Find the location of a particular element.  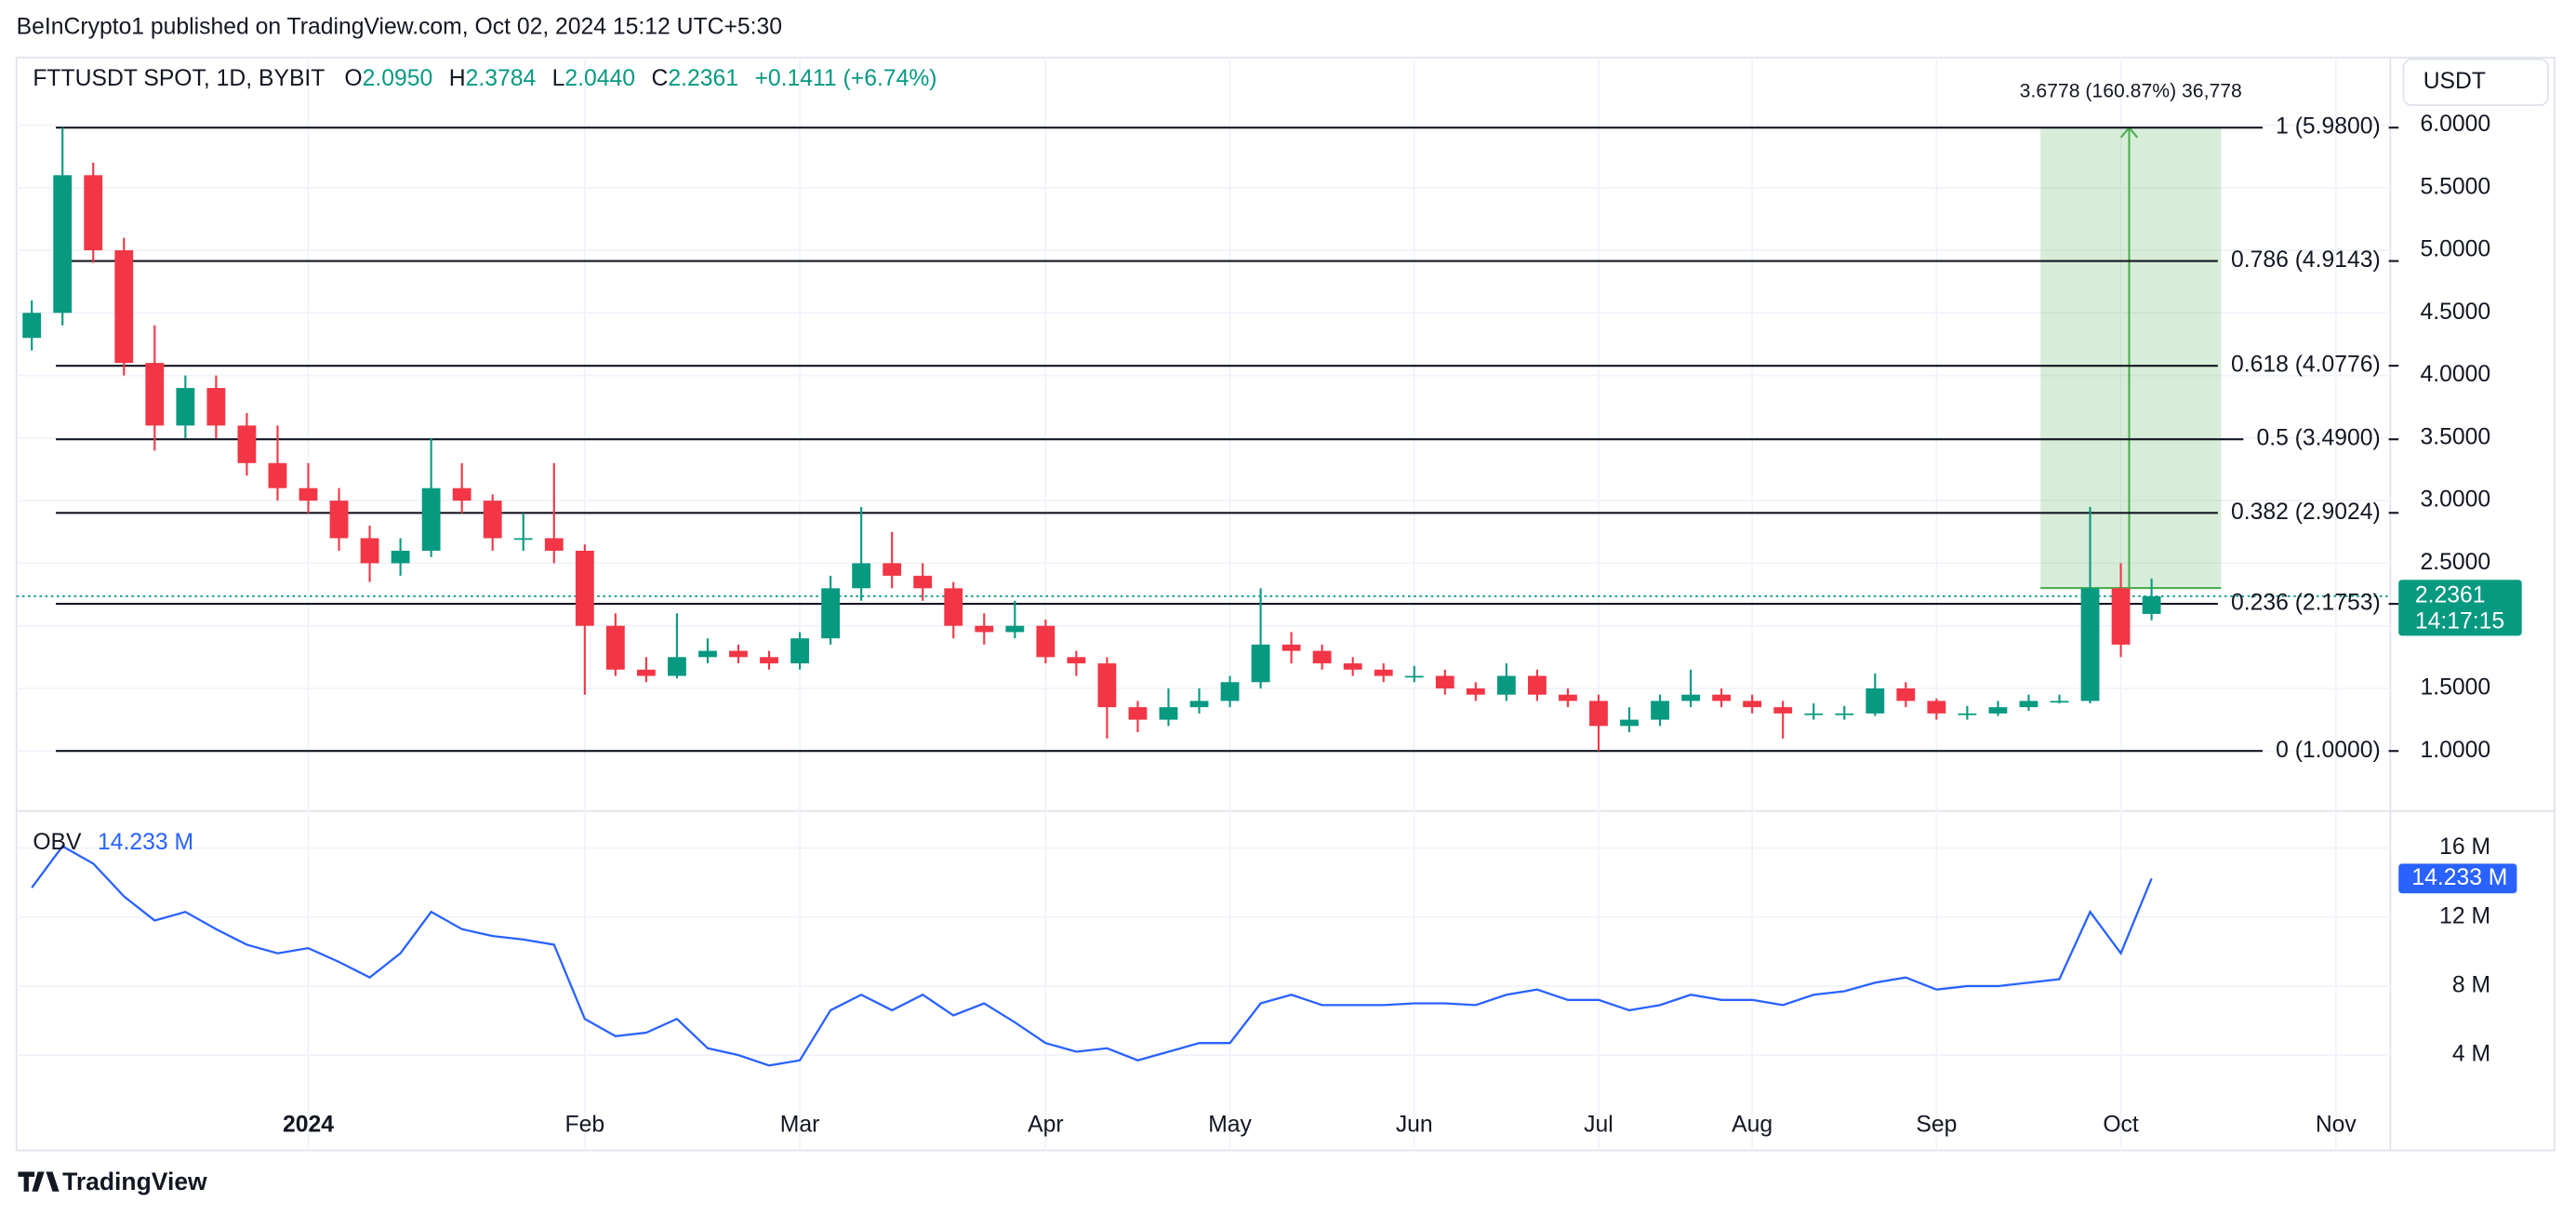

fib-label: 1 (5.9800) is located at coordinates (2328, 127).